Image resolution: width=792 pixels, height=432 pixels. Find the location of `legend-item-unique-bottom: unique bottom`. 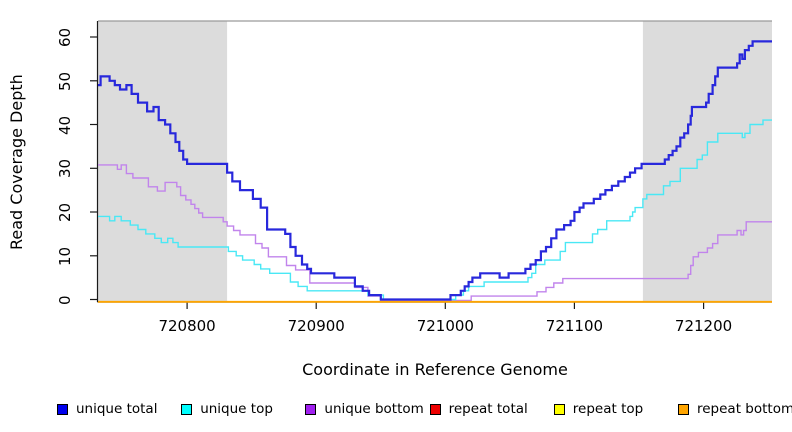

legend-item-unique-bottom: unique bottom is located at coordinates (364, 409).